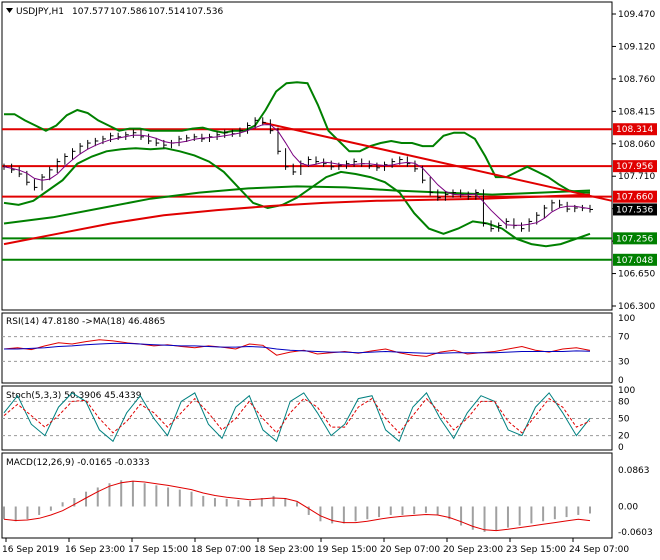  Describe the element at coordinates (624, 420) in the screenshot. I see `stoch-y-tick-label: 50` at that location.